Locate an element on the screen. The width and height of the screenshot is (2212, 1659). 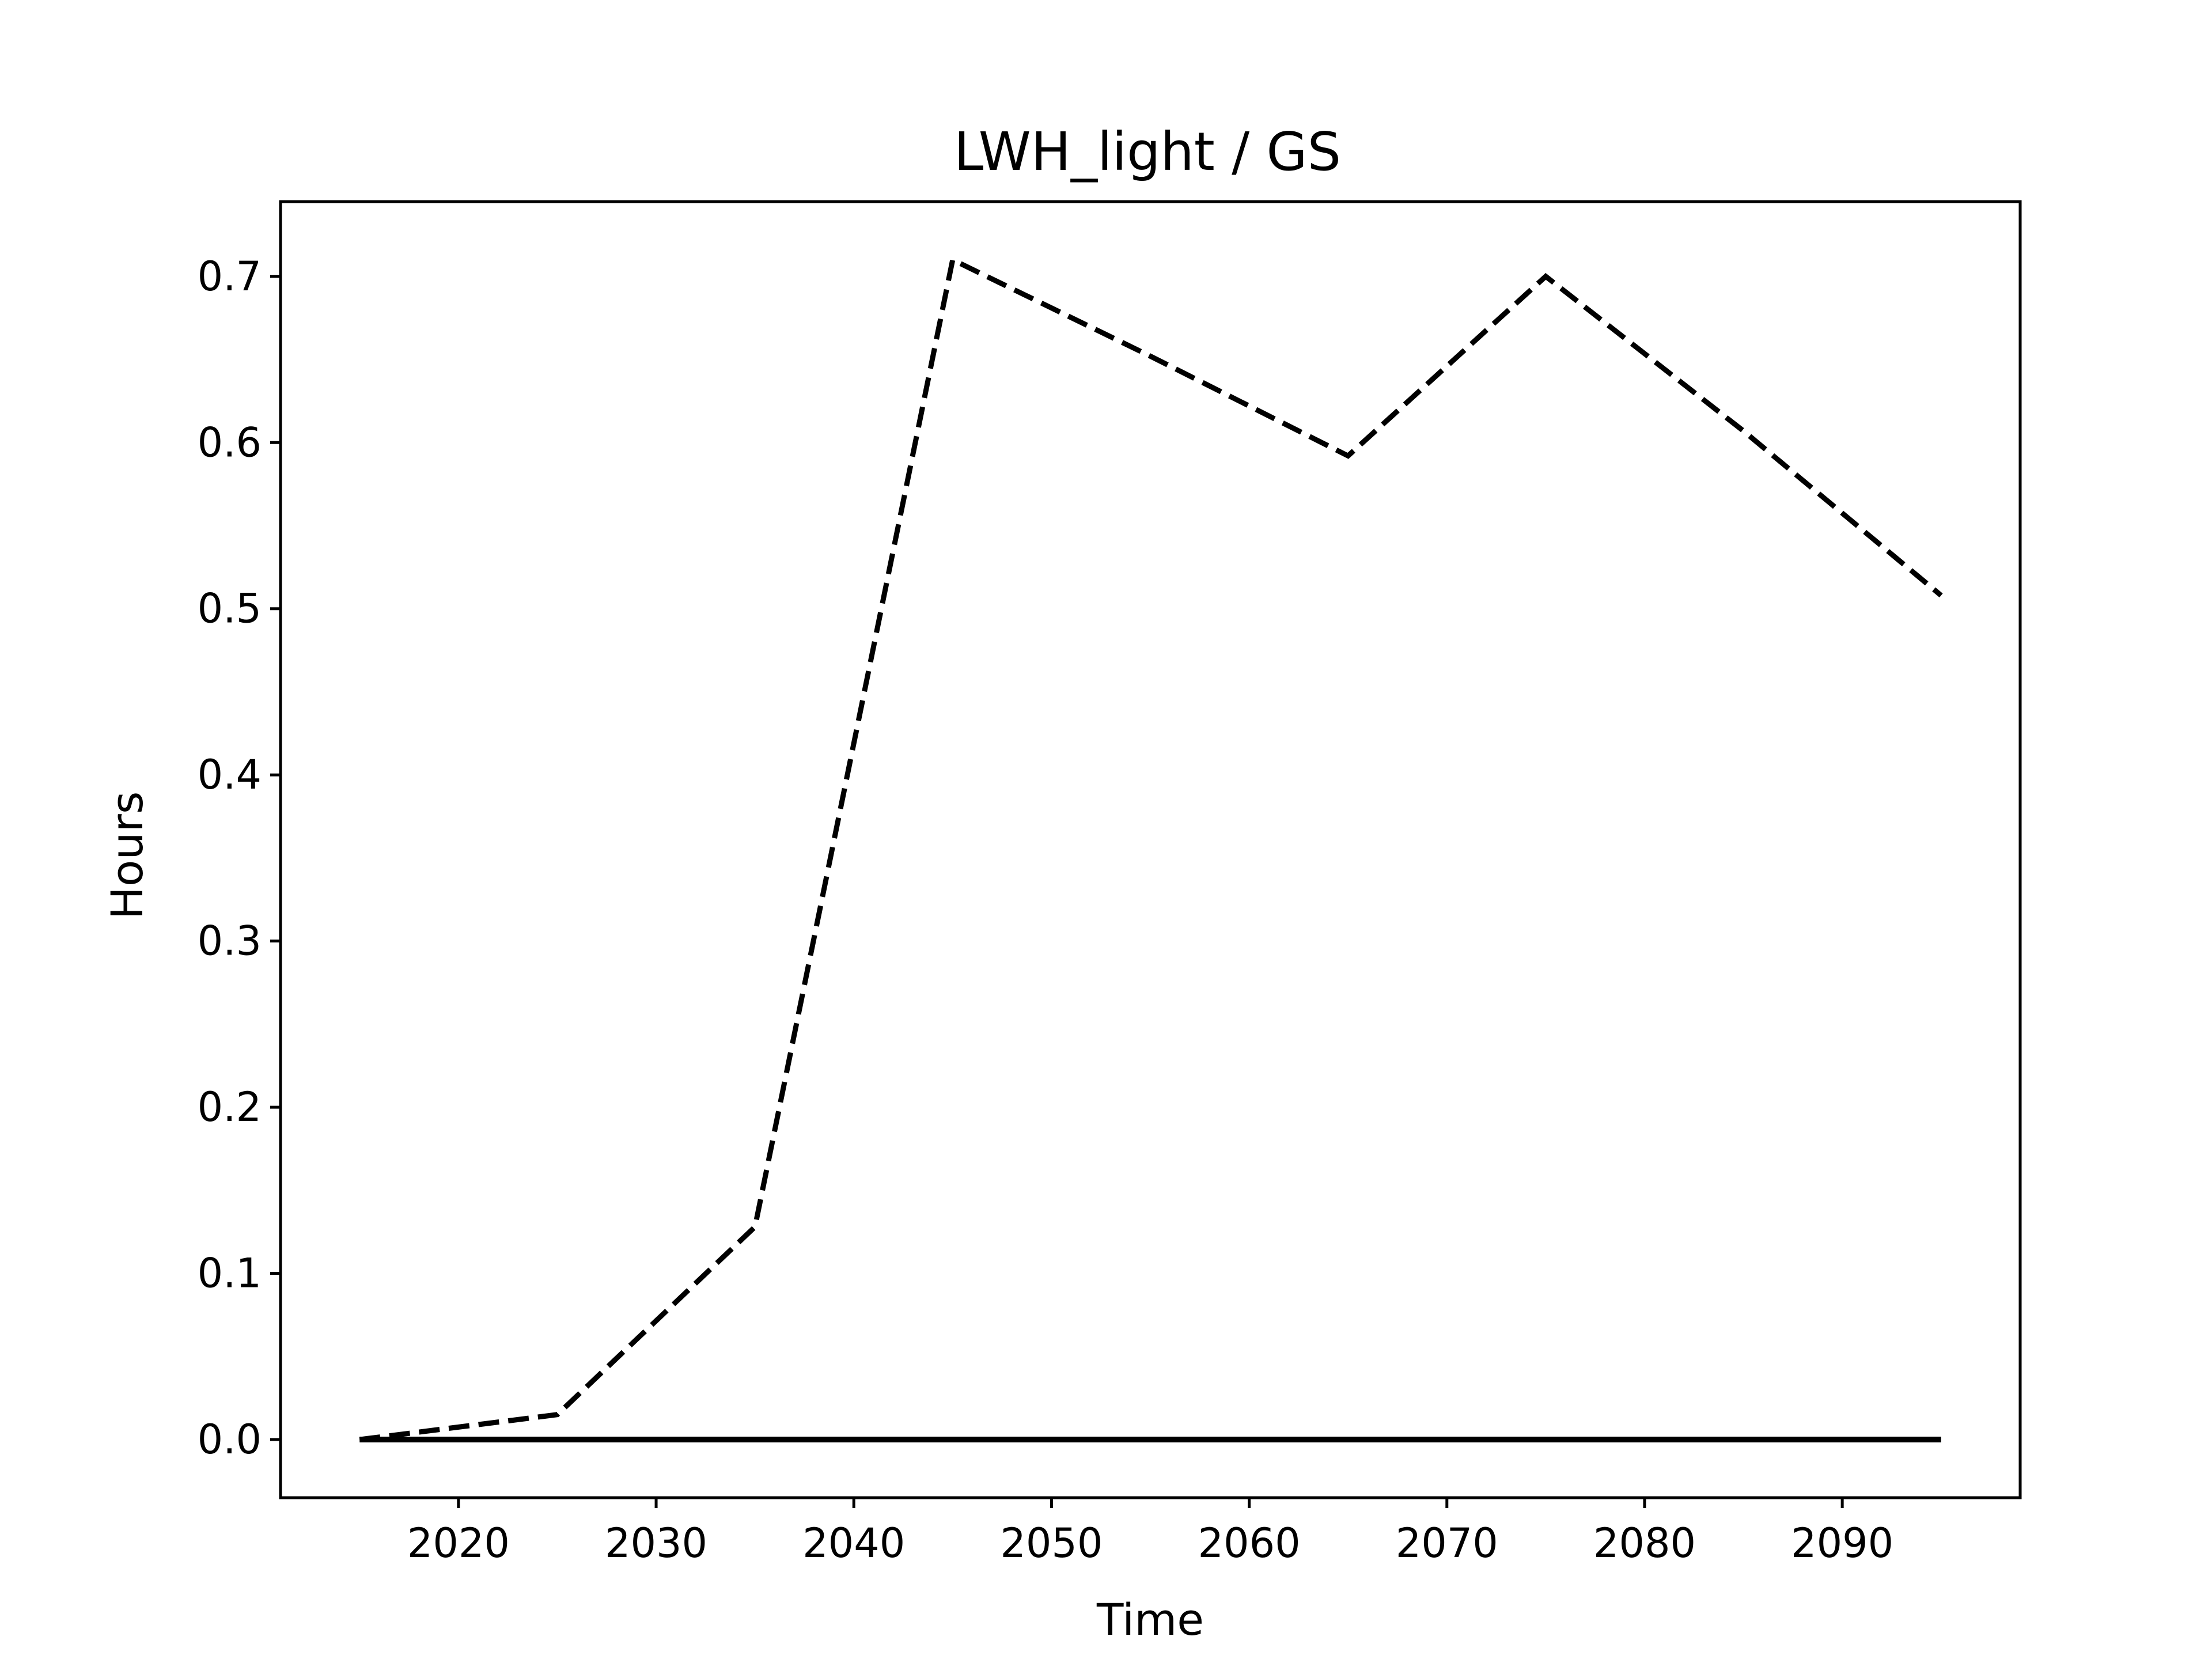
x-tick-label: 2060 is located at coordinates (1249, 1543).